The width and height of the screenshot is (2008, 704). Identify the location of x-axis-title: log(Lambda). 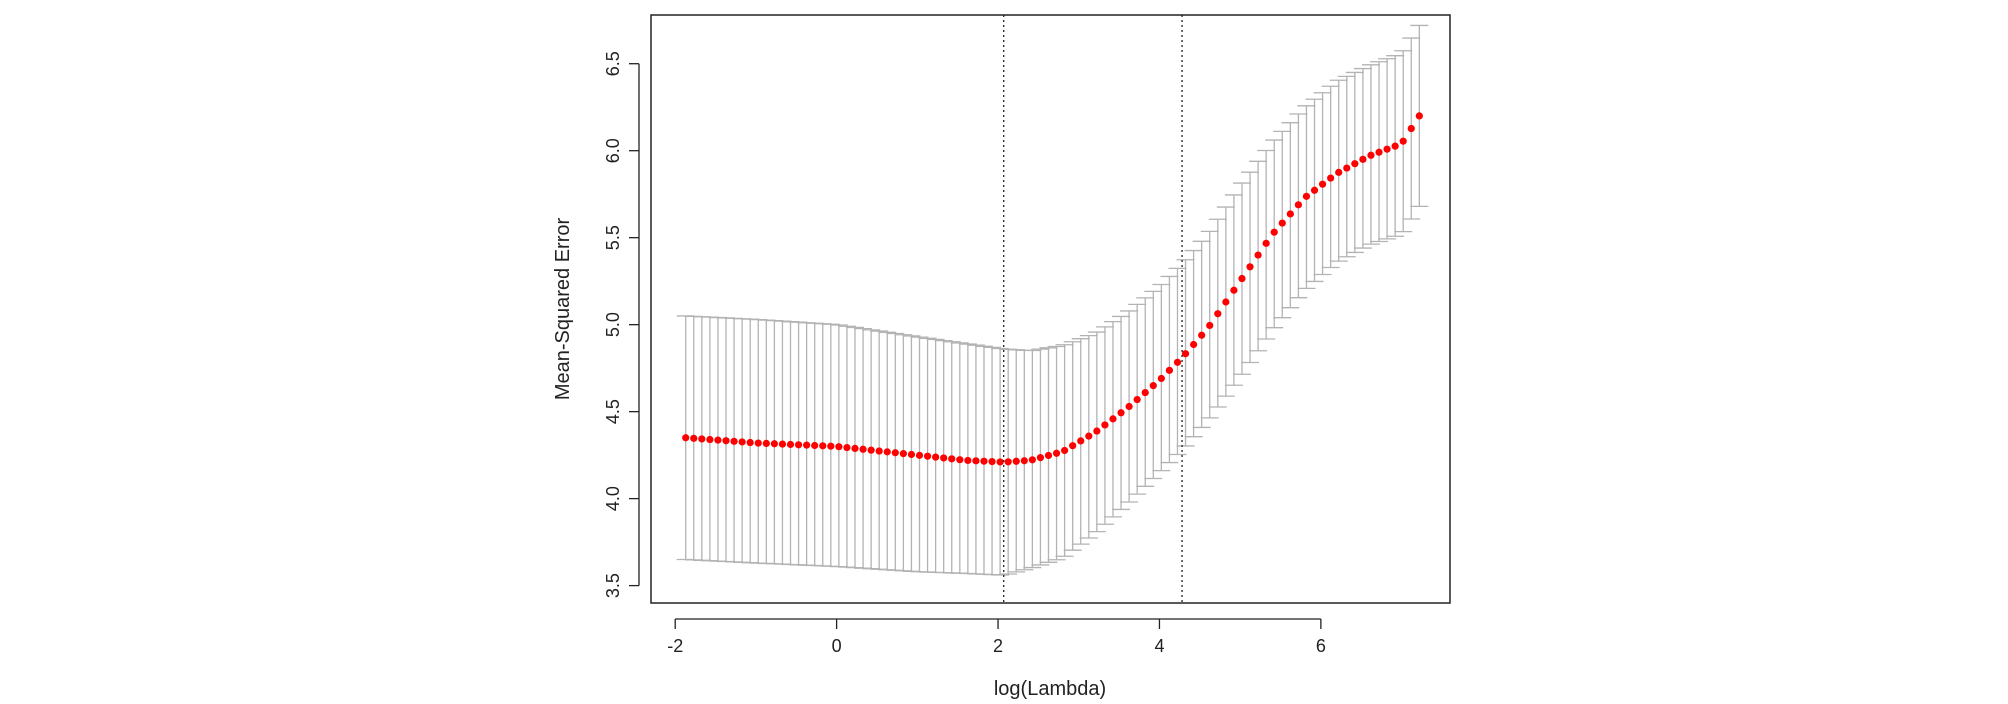
(1050, 689).